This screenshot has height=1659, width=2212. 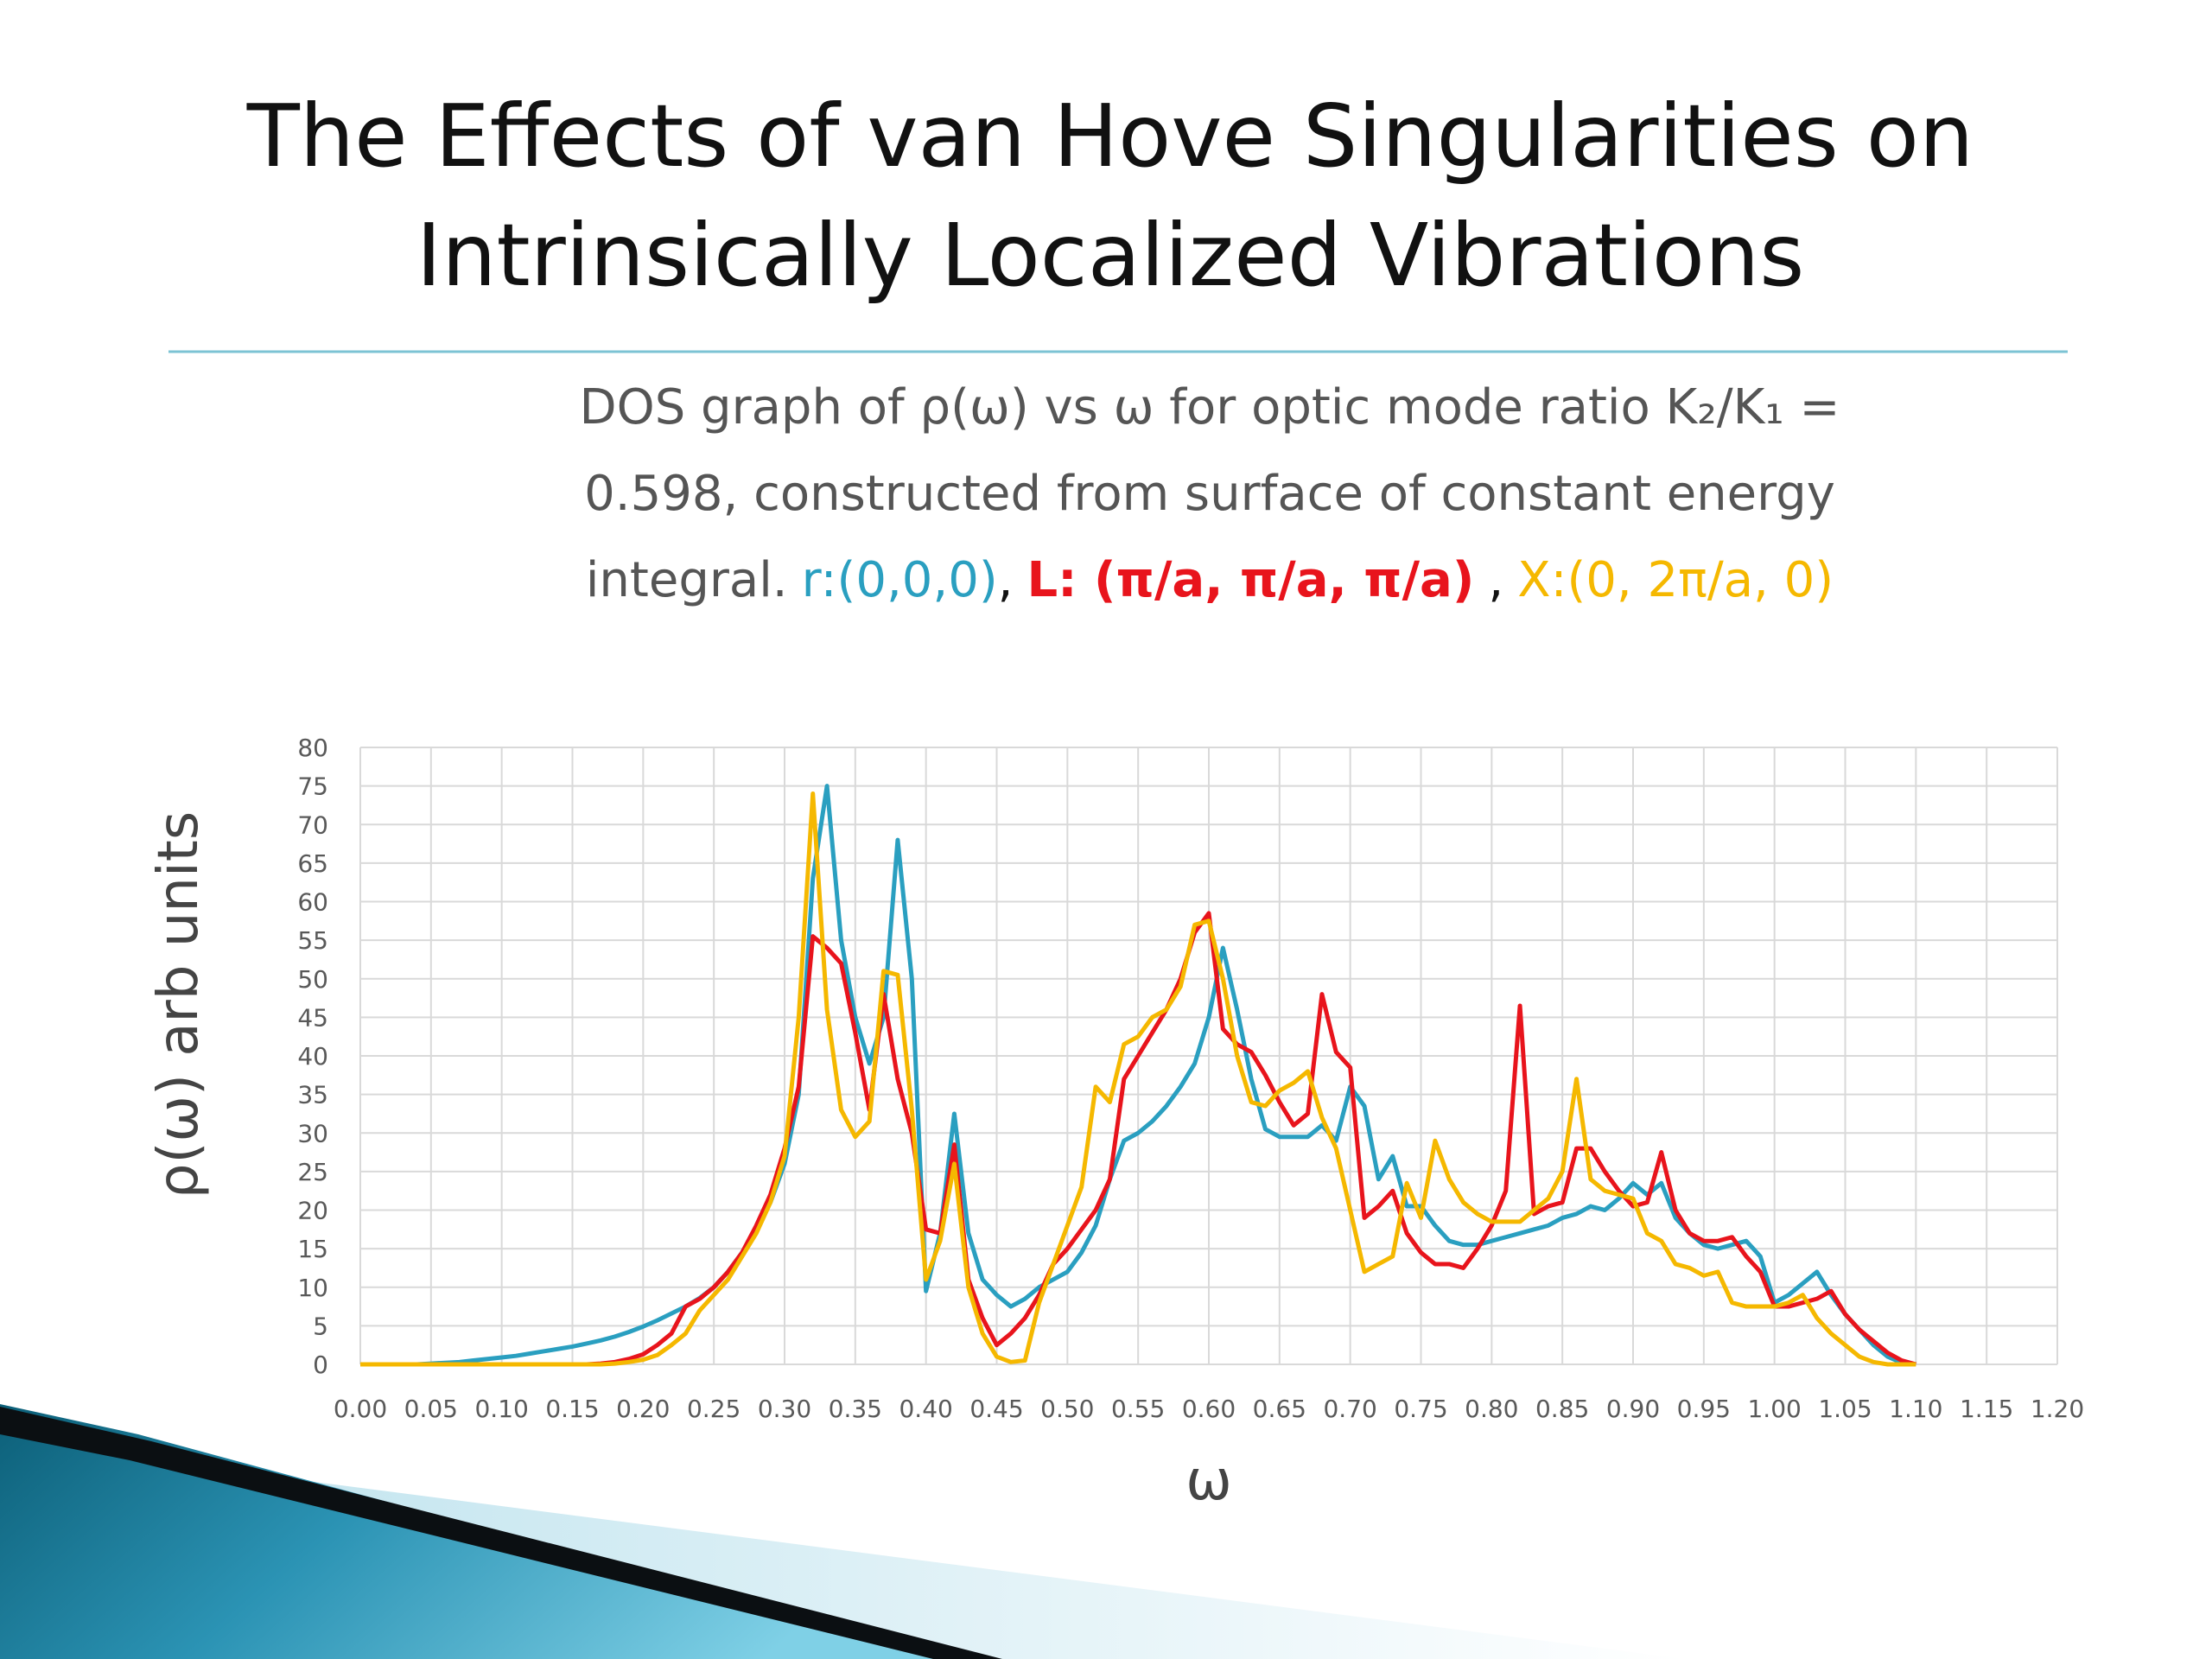 What do you see at coordinates (320, 1326) in the screenshot?
I see `y-tick-label: 5` at bounding box center [320, 1326].